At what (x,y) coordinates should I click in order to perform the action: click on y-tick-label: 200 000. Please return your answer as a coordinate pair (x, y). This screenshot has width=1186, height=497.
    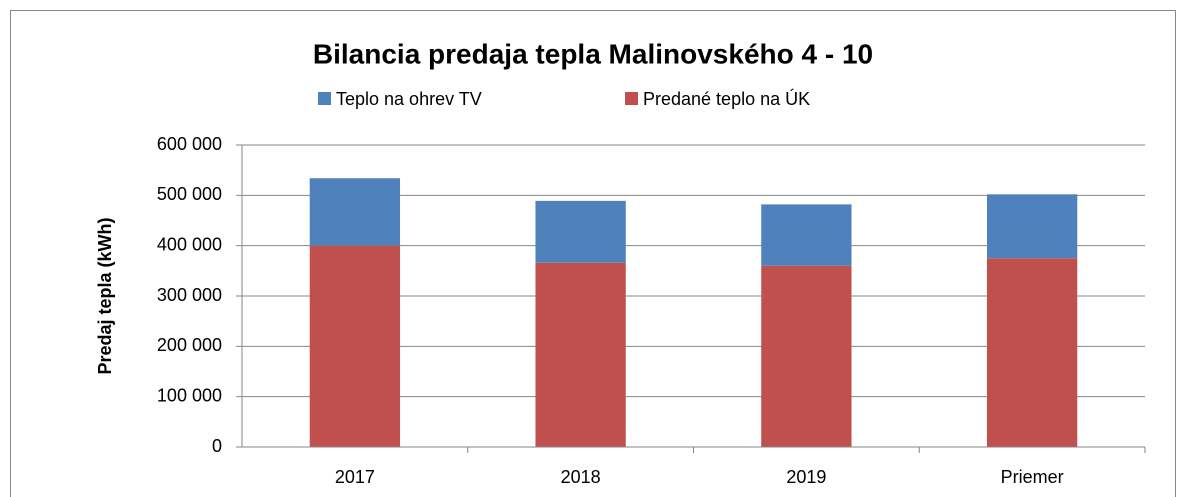
    Looking at the image, I should click on (189, 345).